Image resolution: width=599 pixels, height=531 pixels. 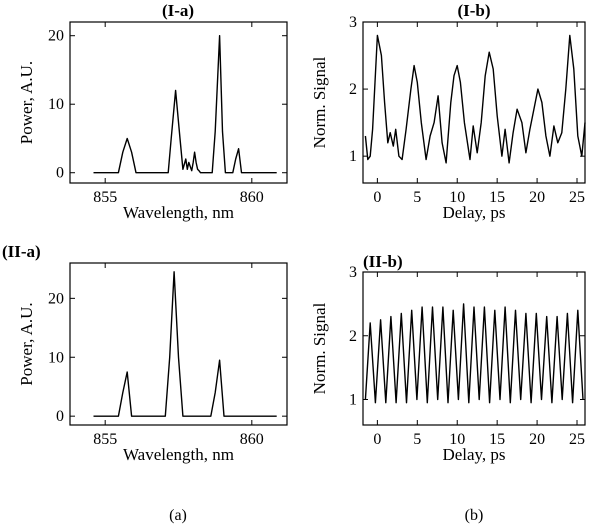 I want to click on plot-title: (II-a), so click(x=21, y=251).